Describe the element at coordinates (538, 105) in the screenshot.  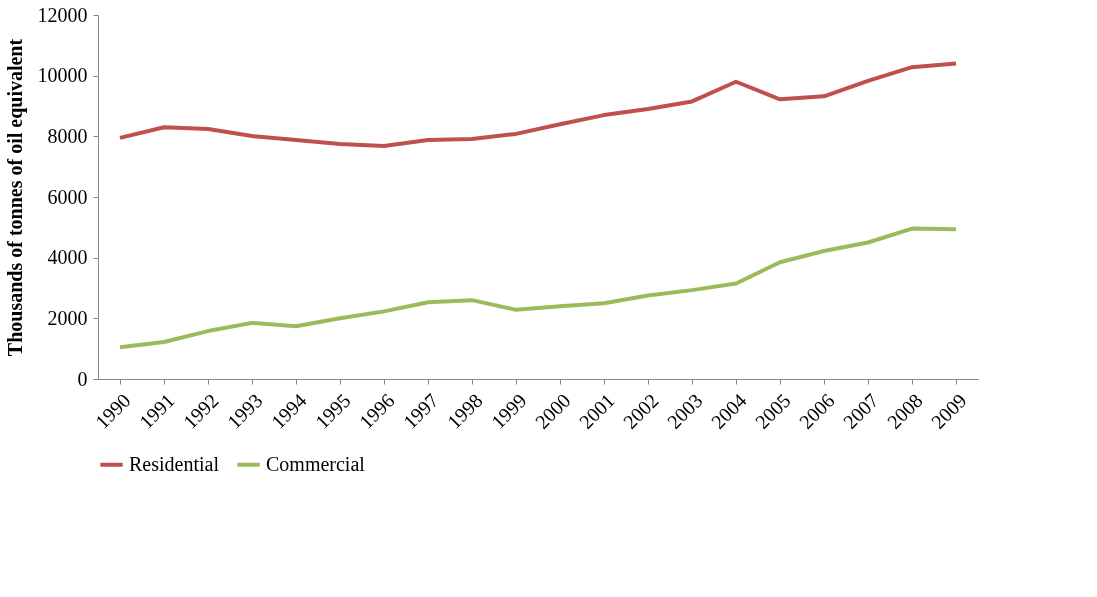
I see `line-series` at that location.